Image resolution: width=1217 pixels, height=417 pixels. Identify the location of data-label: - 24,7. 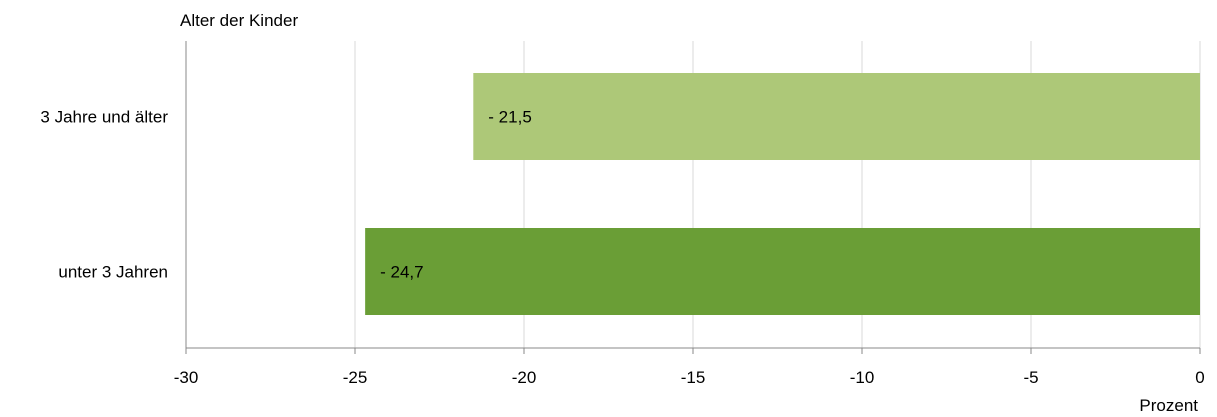
(401, 272).